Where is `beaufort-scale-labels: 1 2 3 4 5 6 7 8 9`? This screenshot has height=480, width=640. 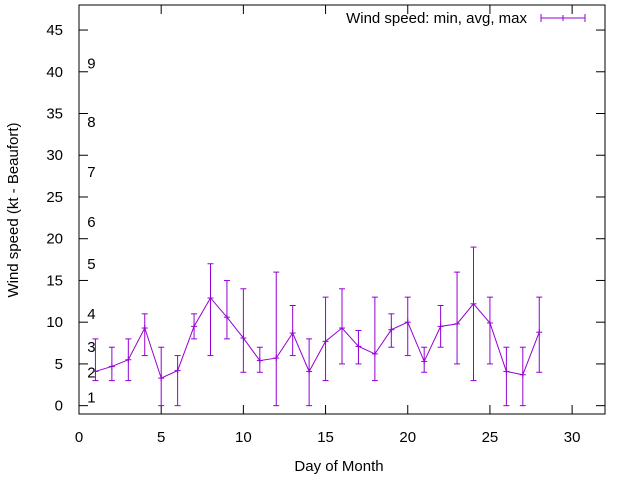
beaufort-scale-labels: 1 2 3 4 5 6 7 8 9 is located at coordinates (91, 230).